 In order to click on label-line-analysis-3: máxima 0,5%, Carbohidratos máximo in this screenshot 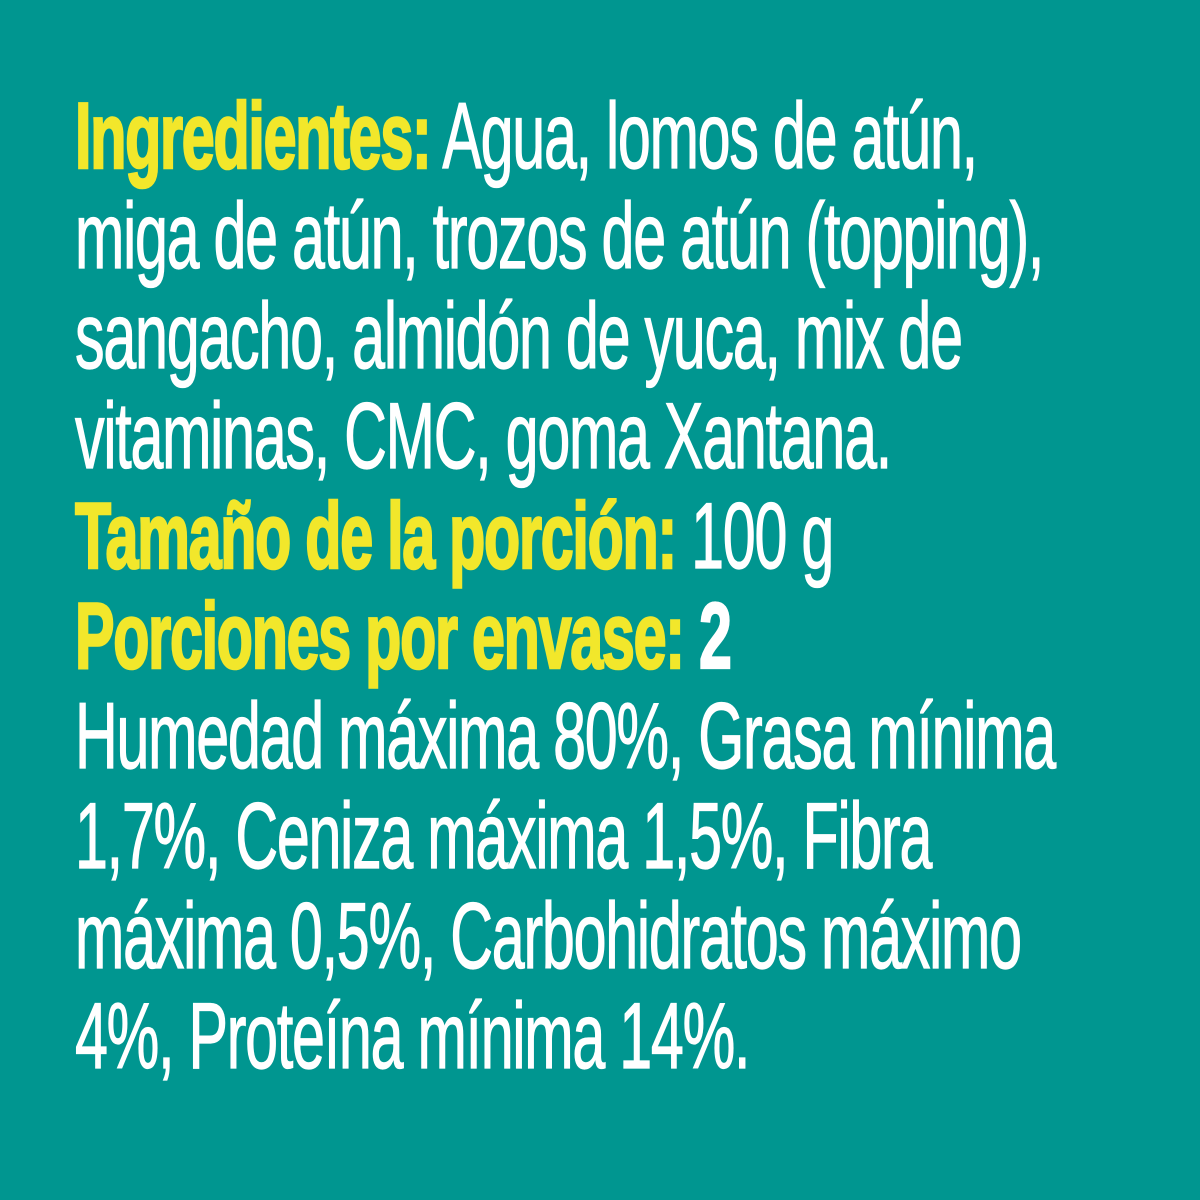, I will do `click(549, 935)`.